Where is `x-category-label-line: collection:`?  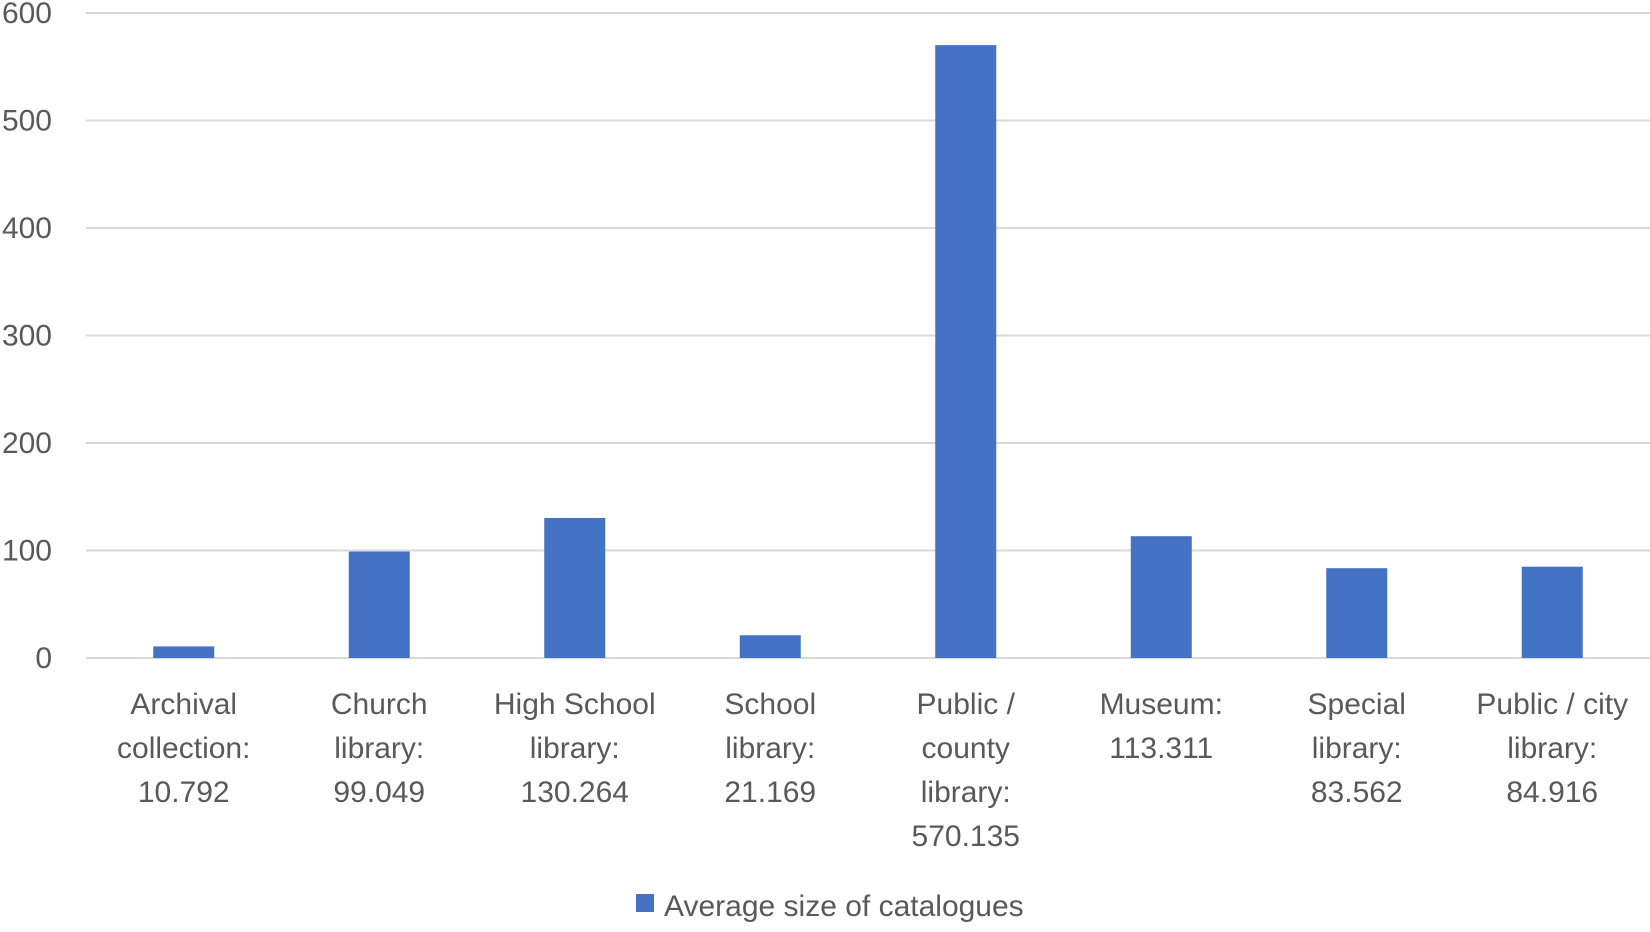 x-category-label-line: collection: is located at coordinates (183, 748).